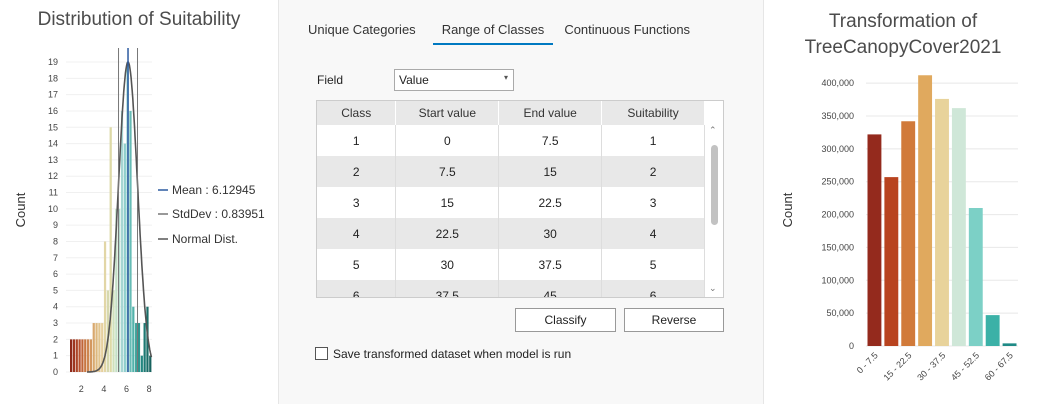  What do you see at coordinates (53, 127) in the screenshot?
I see `y-tick-label: 15` at bounding box center [53, 127].